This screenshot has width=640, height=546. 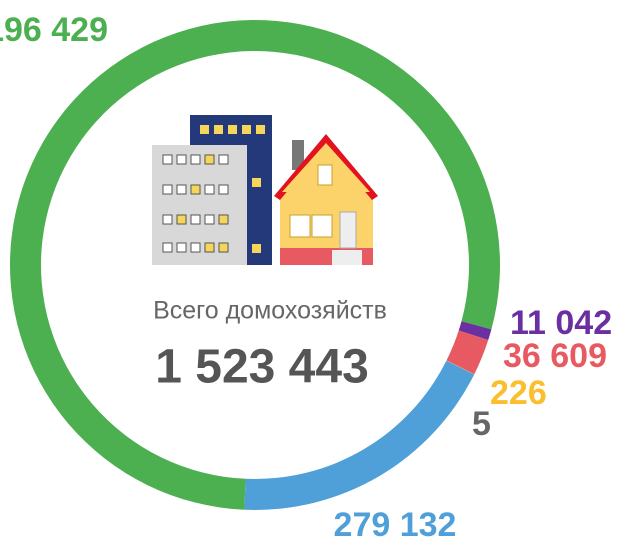 What do you see at coordinates (265, 190) in the screenshot?
I see `house-icon` at bounding box center [265, 190].